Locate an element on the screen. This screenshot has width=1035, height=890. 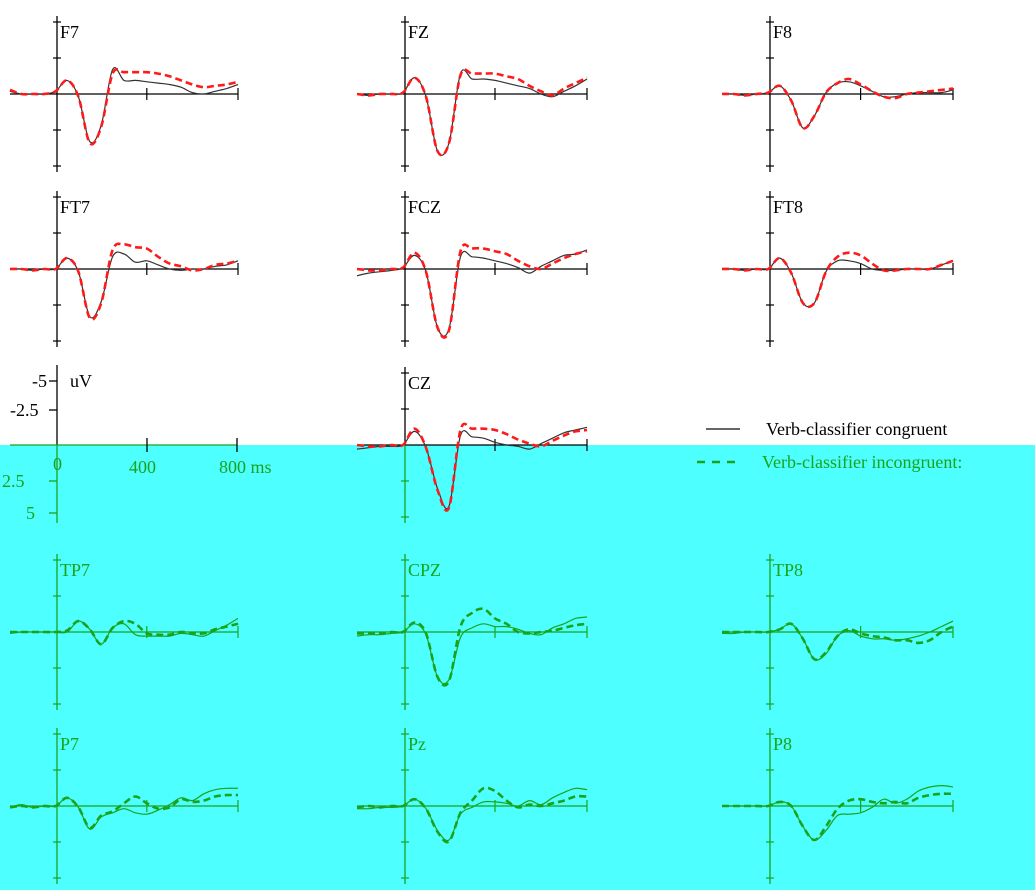
panel-label-pz: Pz is located at coordinates (417, 744).